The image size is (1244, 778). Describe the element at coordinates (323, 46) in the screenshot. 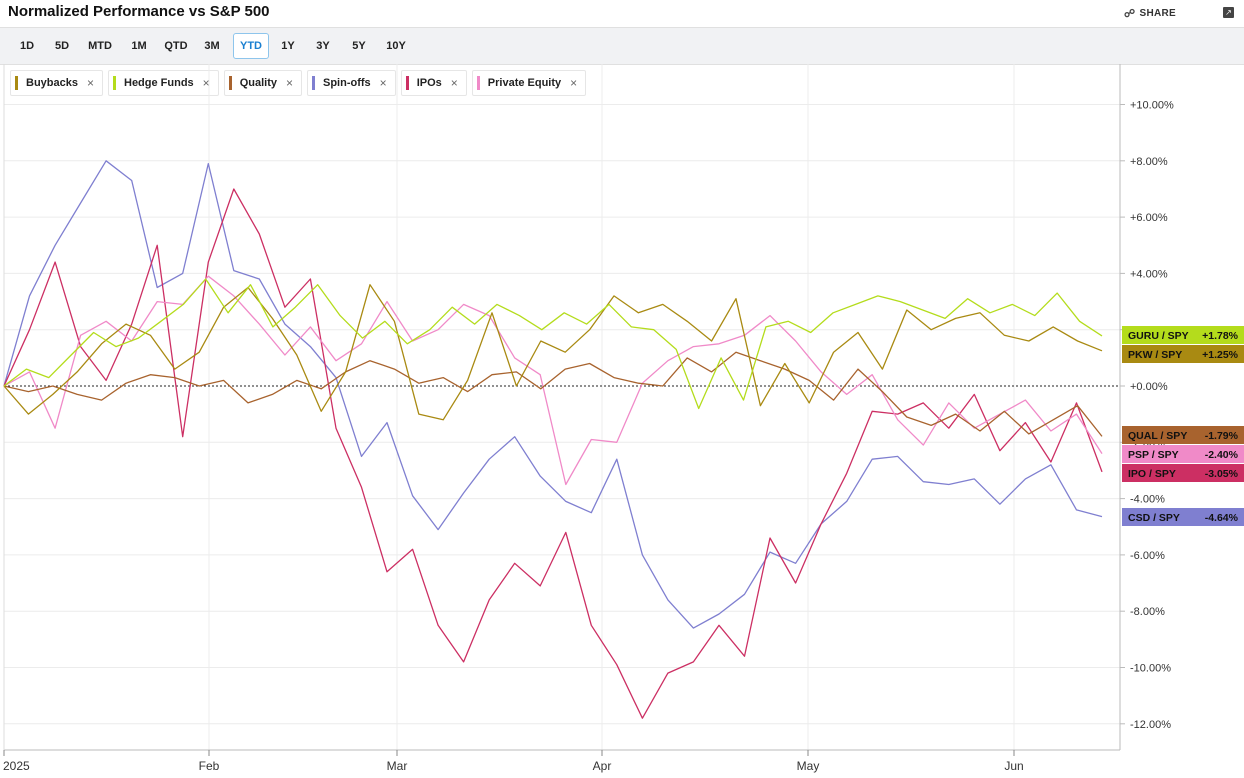

I see `range-button-3y: 3Y` at that location.